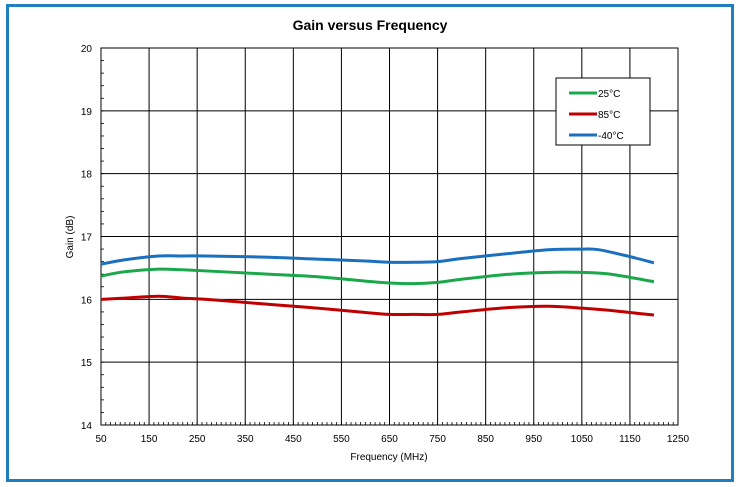 The height and width of the screenshot is (487, 740). Describe the element at coordinates (630, 439) in the screenshot. I see `x-tick-label: 1150` at that location.